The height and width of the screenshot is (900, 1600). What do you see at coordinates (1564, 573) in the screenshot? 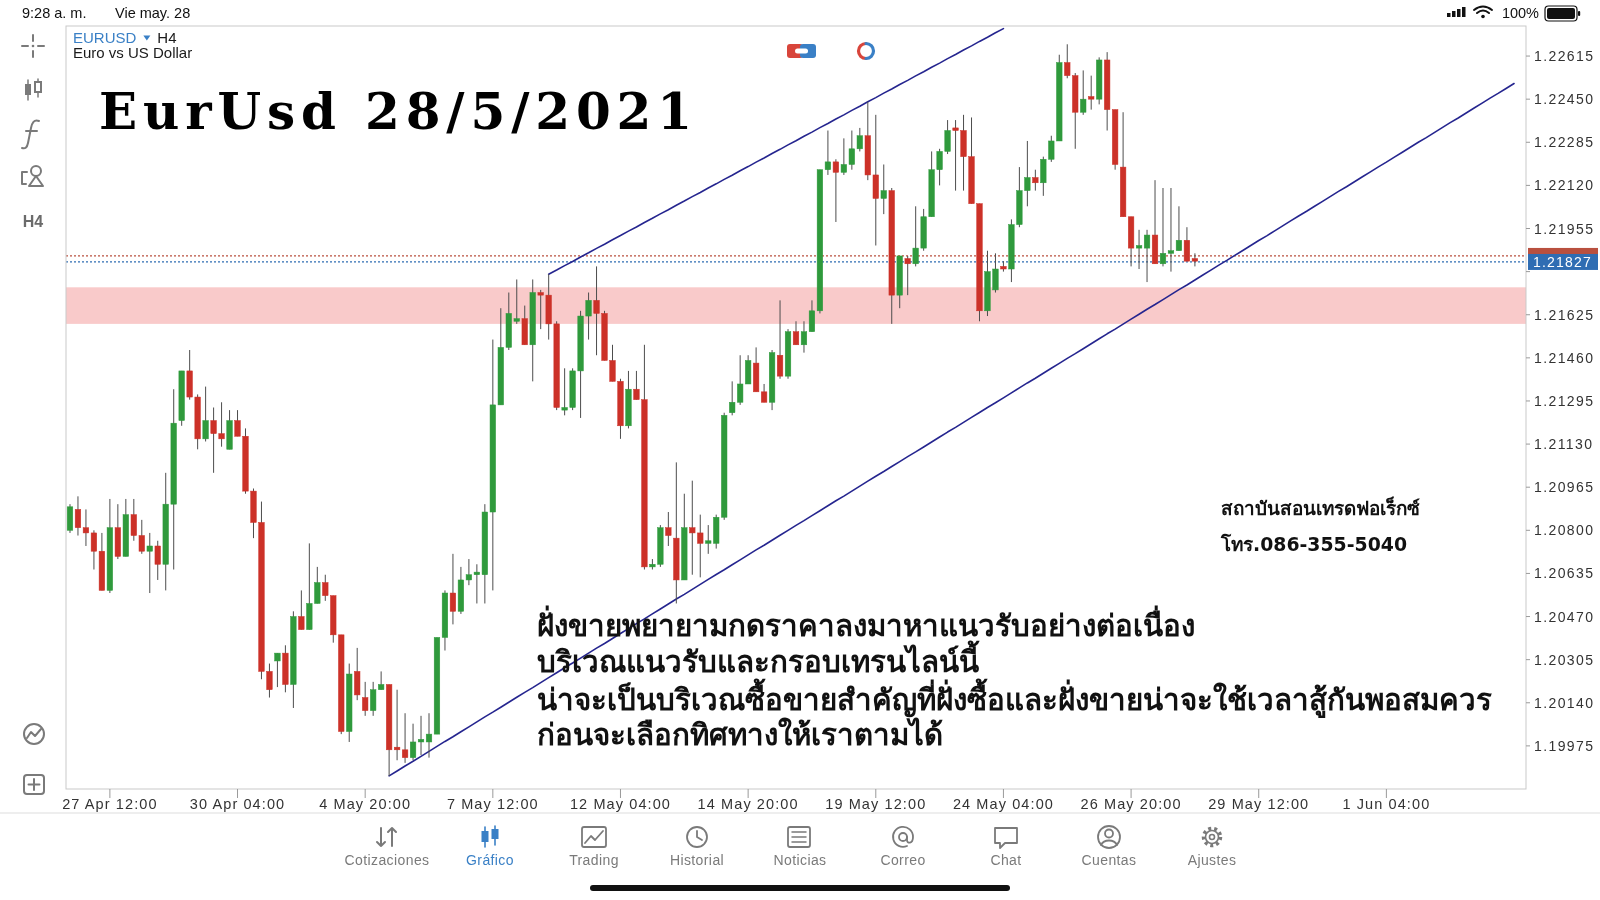
I see `y-tick-label: 1.20635` at bounding box center [1564, 573].